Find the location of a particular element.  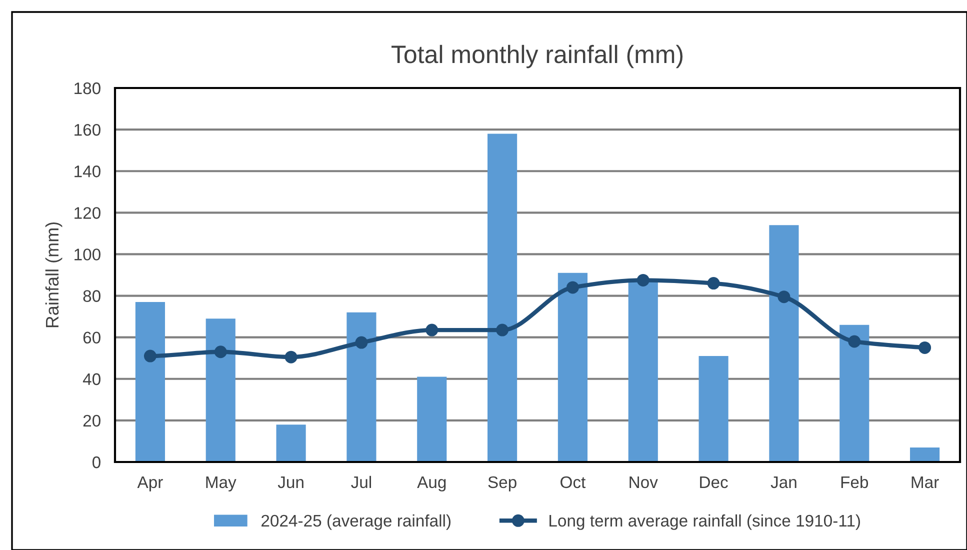

x-tick-label: Feb is located at coordinates (854, 482).